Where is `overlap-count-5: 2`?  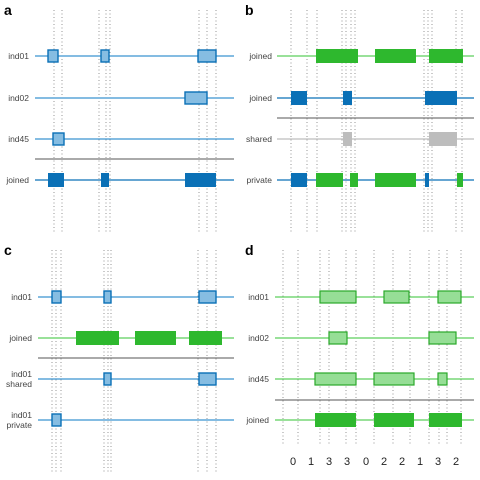
overlap-count-5: 2 is located at coordinates (384, 462).